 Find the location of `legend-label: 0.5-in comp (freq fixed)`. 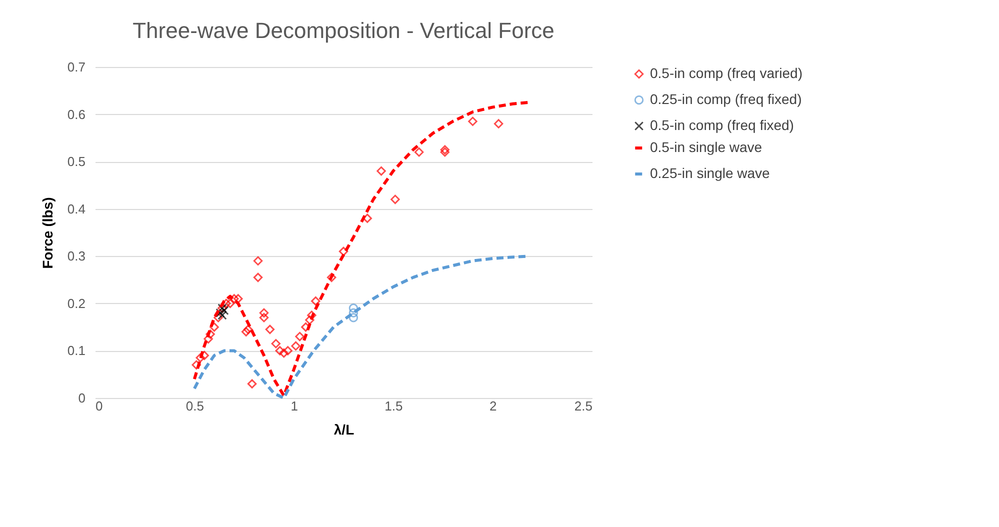

legend-label: 0.5-in comp (freq fixed) is located at coordinates (722, 125).